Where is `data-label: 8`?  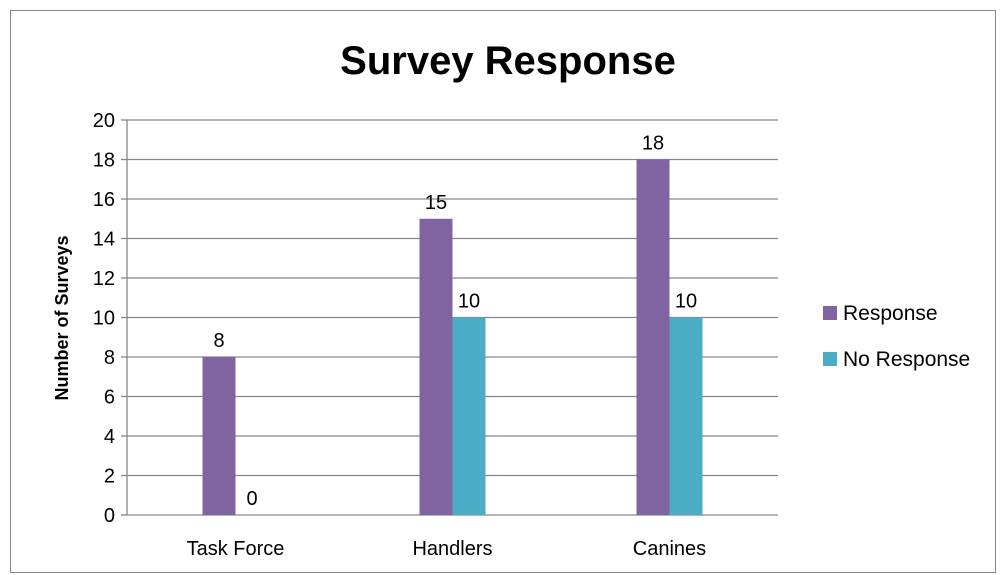 data-label: 8 is located at coordinates (218, 341).